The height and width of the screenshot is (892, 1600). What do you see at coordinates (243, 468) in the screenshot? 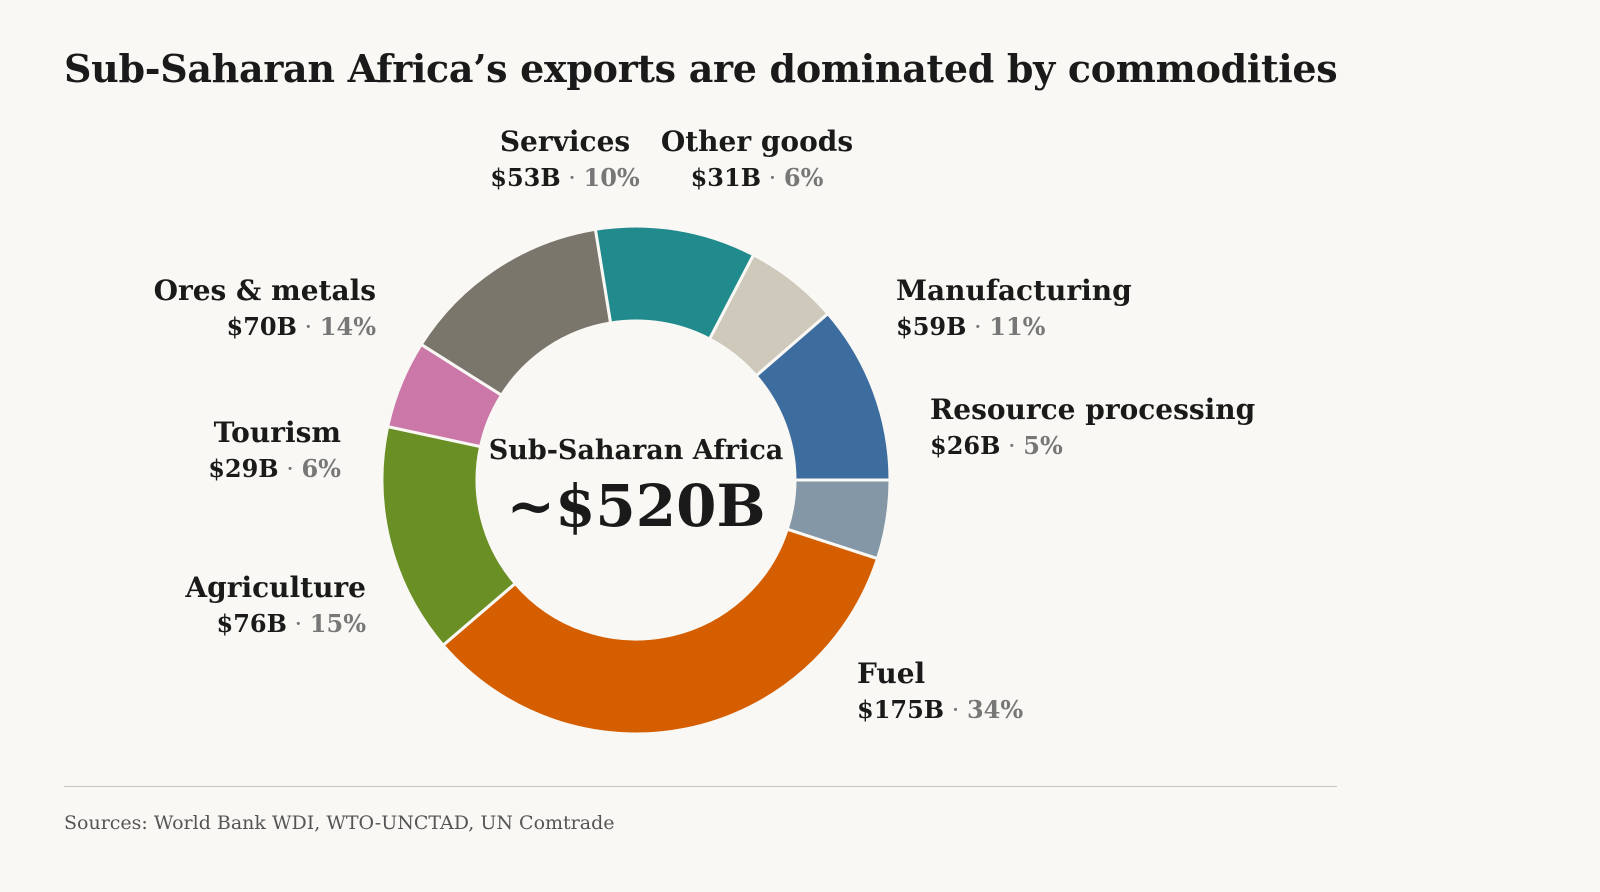
I see `slice-value: $29B` at bounding box center [243, 468].